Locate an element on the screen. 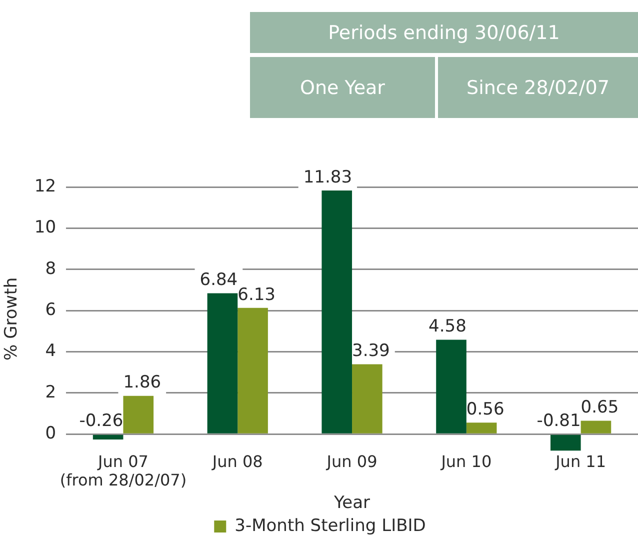 The height and width of the screenshot is (545, 638). data-label: 6.84 is located at coordinates (219, 280).